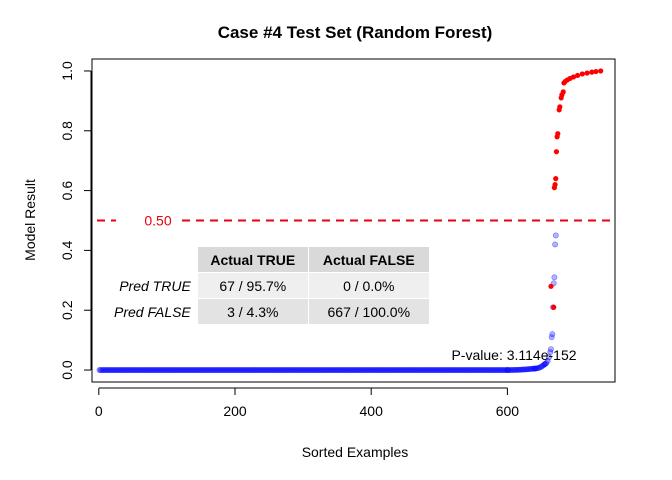 Image resolution: width=672 pixels, height=480 pixels. Describe the element at coordinates (235, 411) in the screenshot. I see `x-tick-label: 200` at that location.